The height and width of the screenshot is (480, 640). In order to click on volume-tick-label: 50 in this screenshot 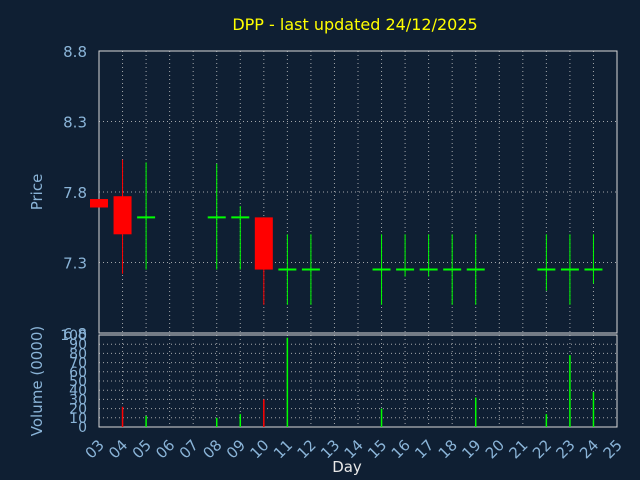, I will do `click(78, 382)`.